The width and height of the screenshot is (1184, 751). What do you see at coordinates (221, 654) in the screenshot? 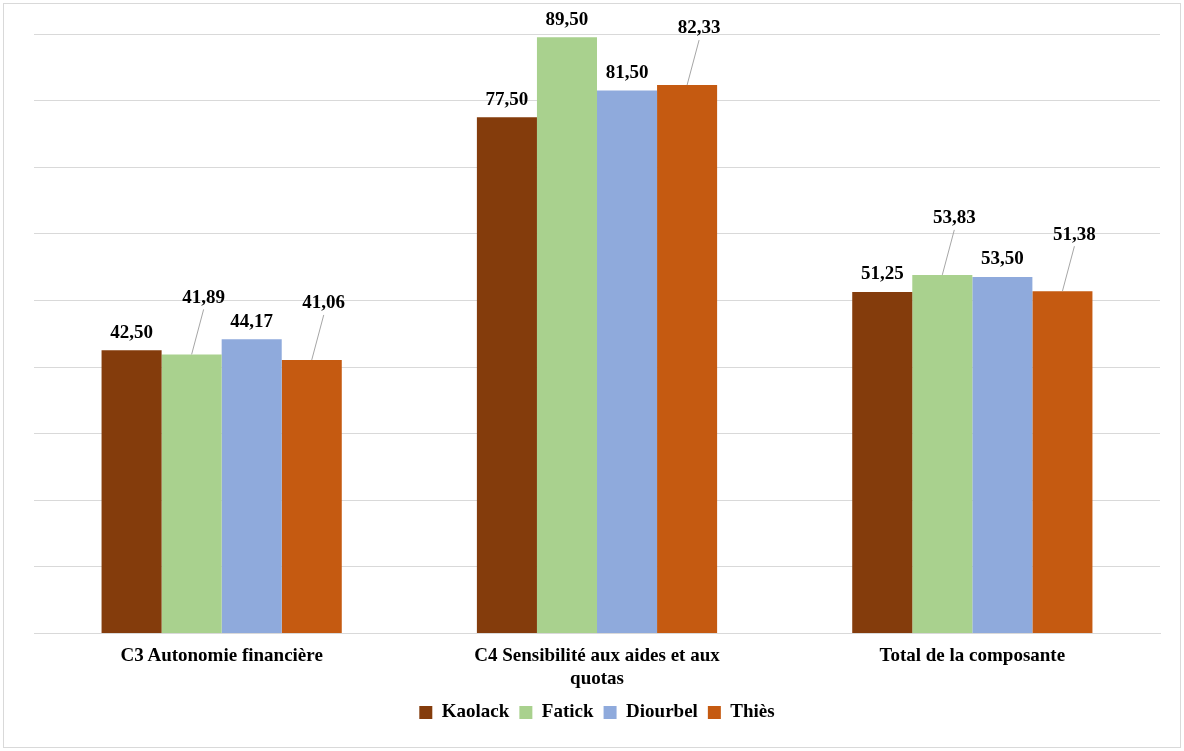
I see `x-tick-label: C3 Autonomie financière` at bounding box center [221, 654].